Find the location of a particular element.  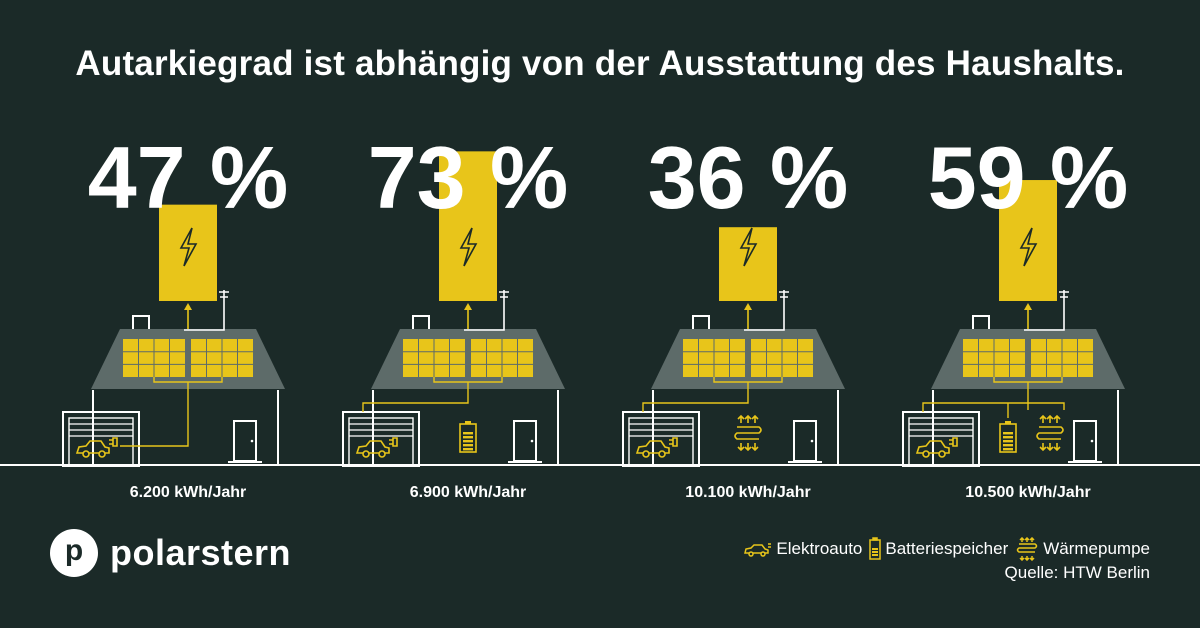

legend-item-heat-pump: Wärmepumpe is located at coordinates (1082, 549).